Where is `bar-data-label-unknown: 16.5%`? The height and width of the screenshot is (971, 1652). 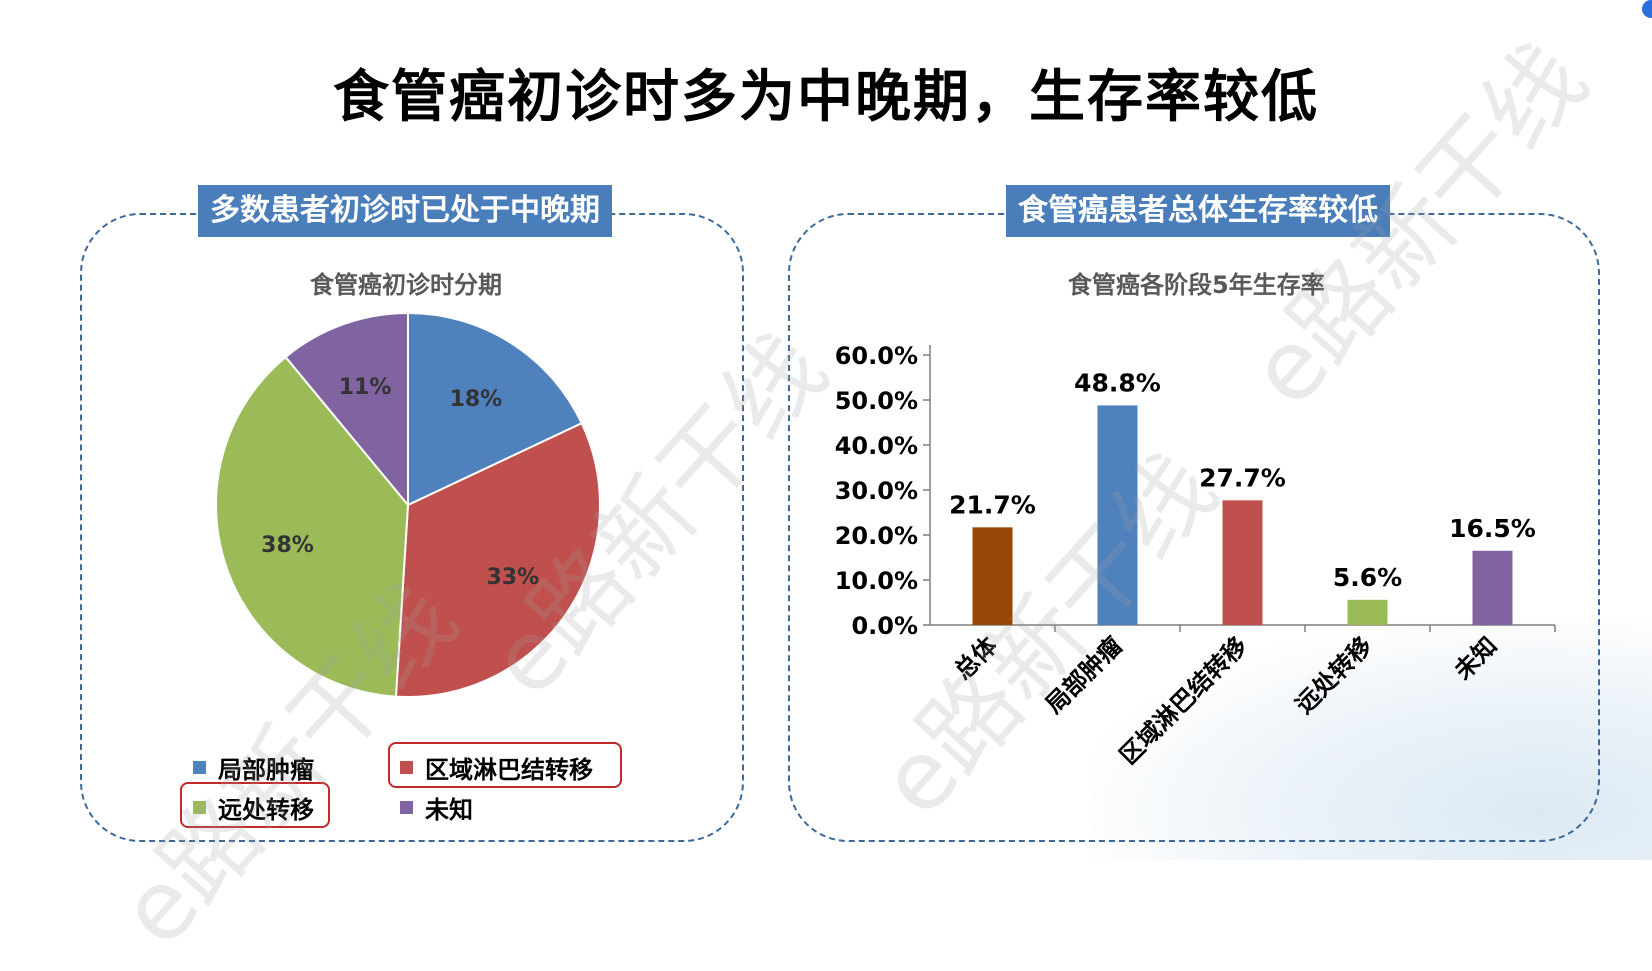 bar-data-label-unknown: 16.5% is located at coordinates (1492, 528).